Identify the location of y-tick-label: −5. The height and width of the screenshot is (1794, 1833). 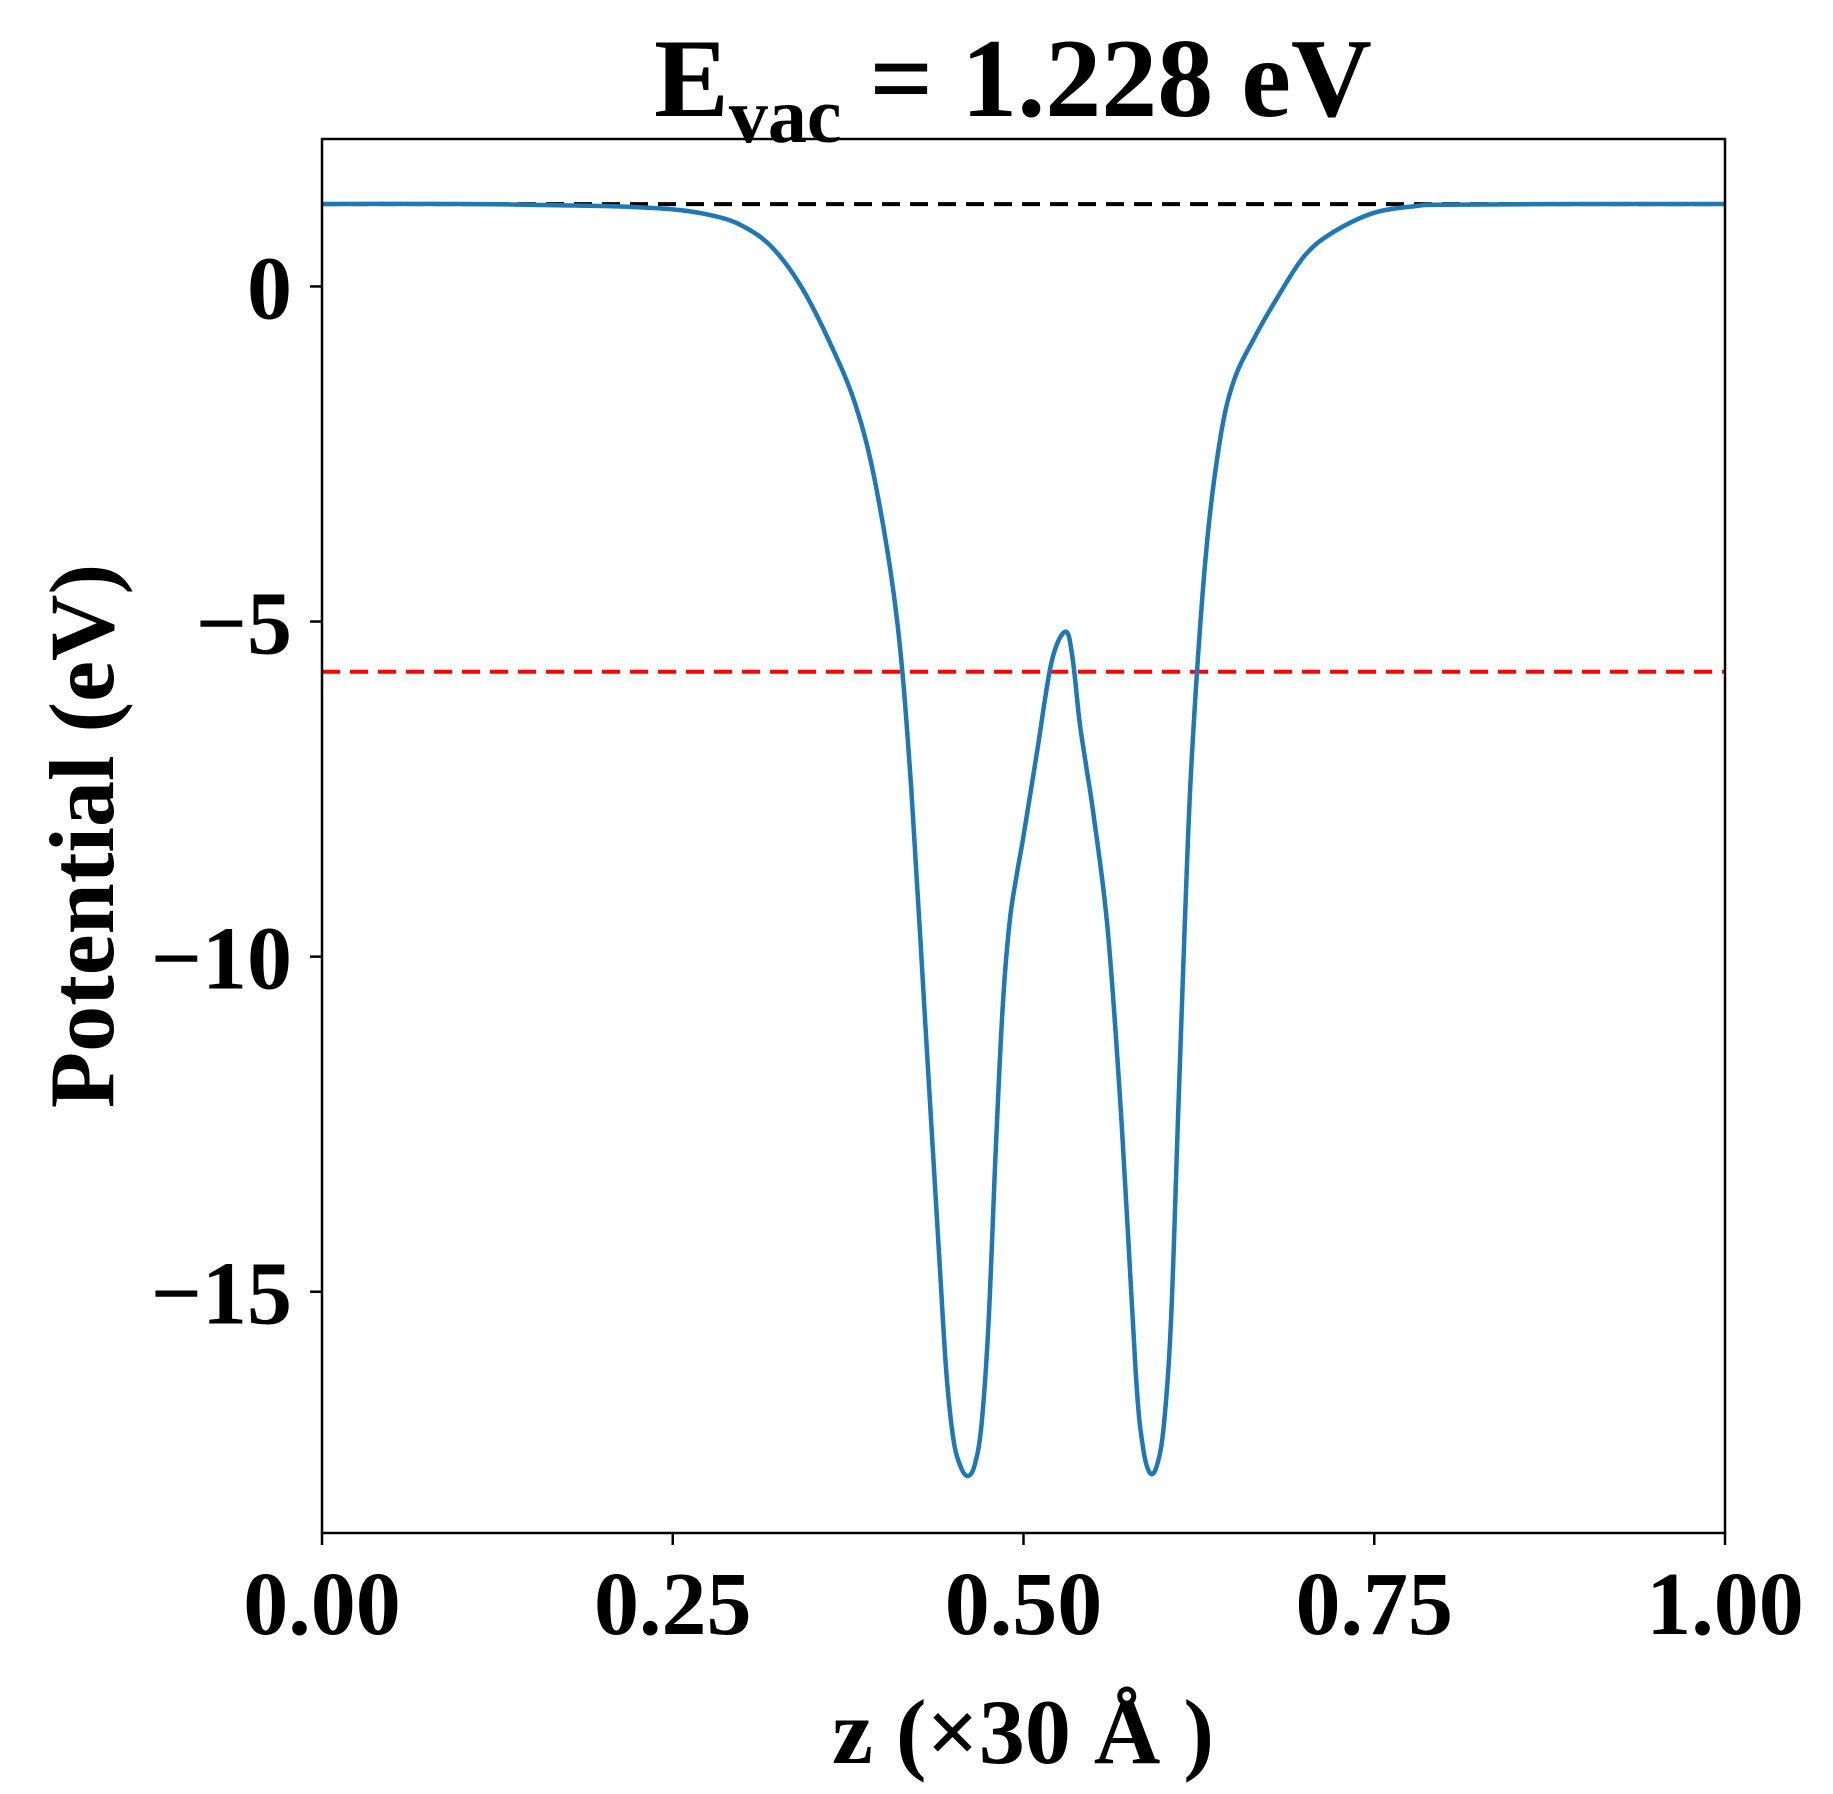
(244, 624).